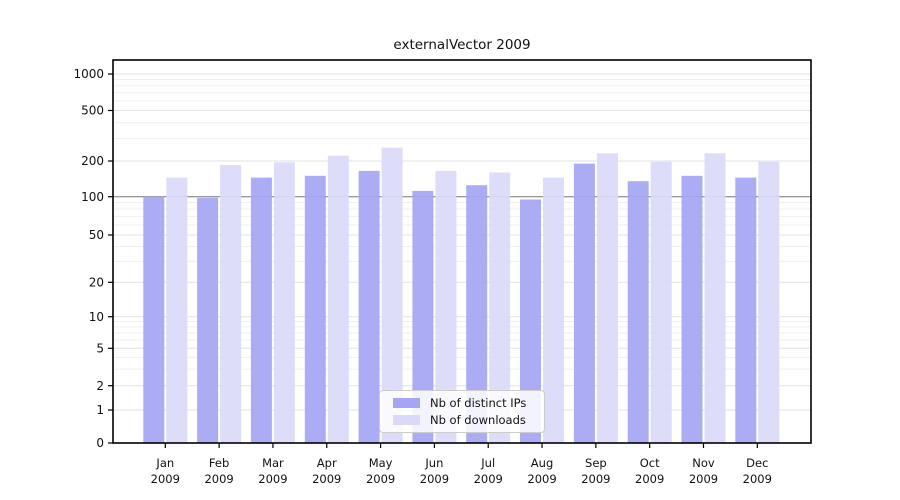 Image resolution: width=900 pixels, height=500 pixels. Describe the element at coordinates (96, 317) in the screenshot. I see `y-tick-label: 10` at that location.